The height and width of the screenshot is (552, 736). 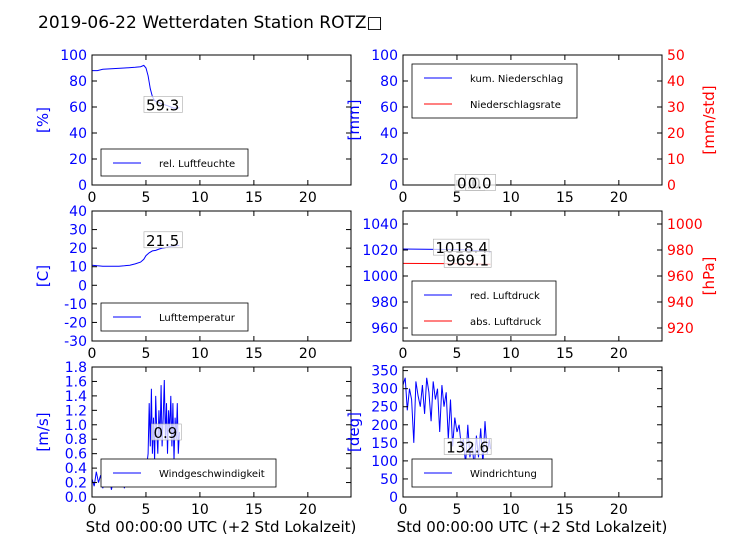 What do you see at coordinates (78, 268) in the screenshot?
I see `y-tick-label: 10` at bounding box center [78, 268].